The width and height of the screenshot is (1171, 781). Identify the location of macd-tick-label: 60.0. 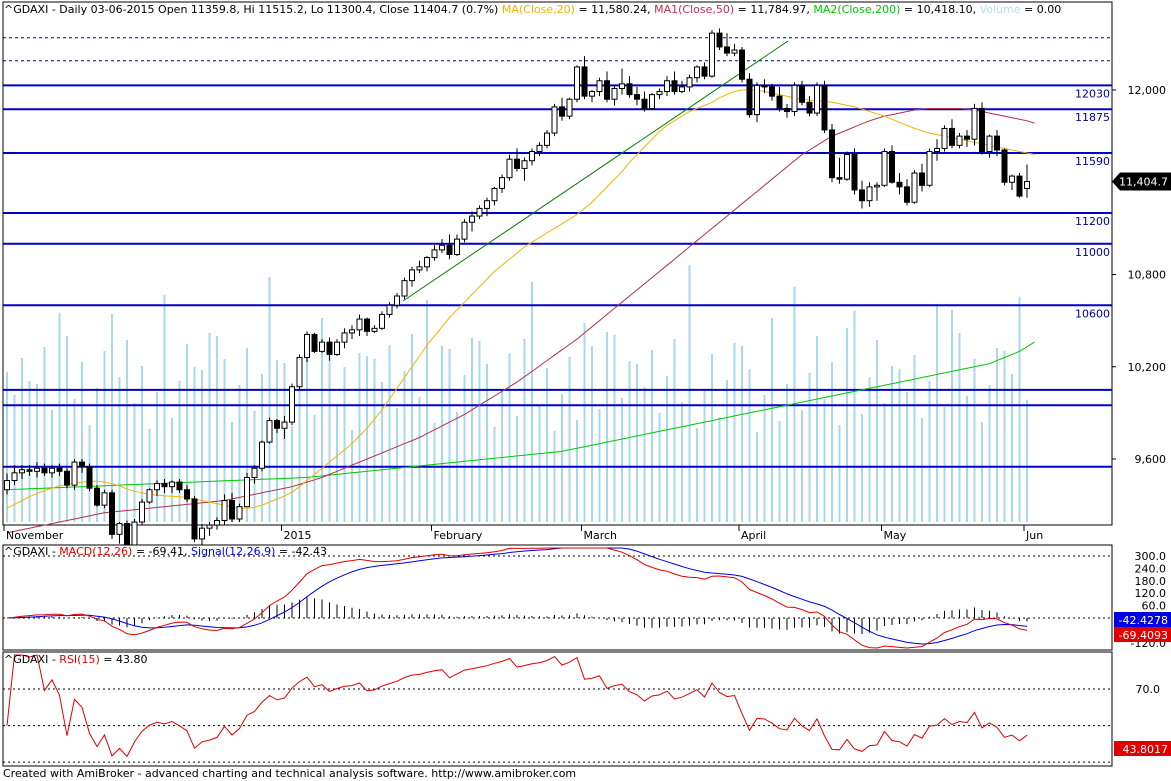
(1154, 606).